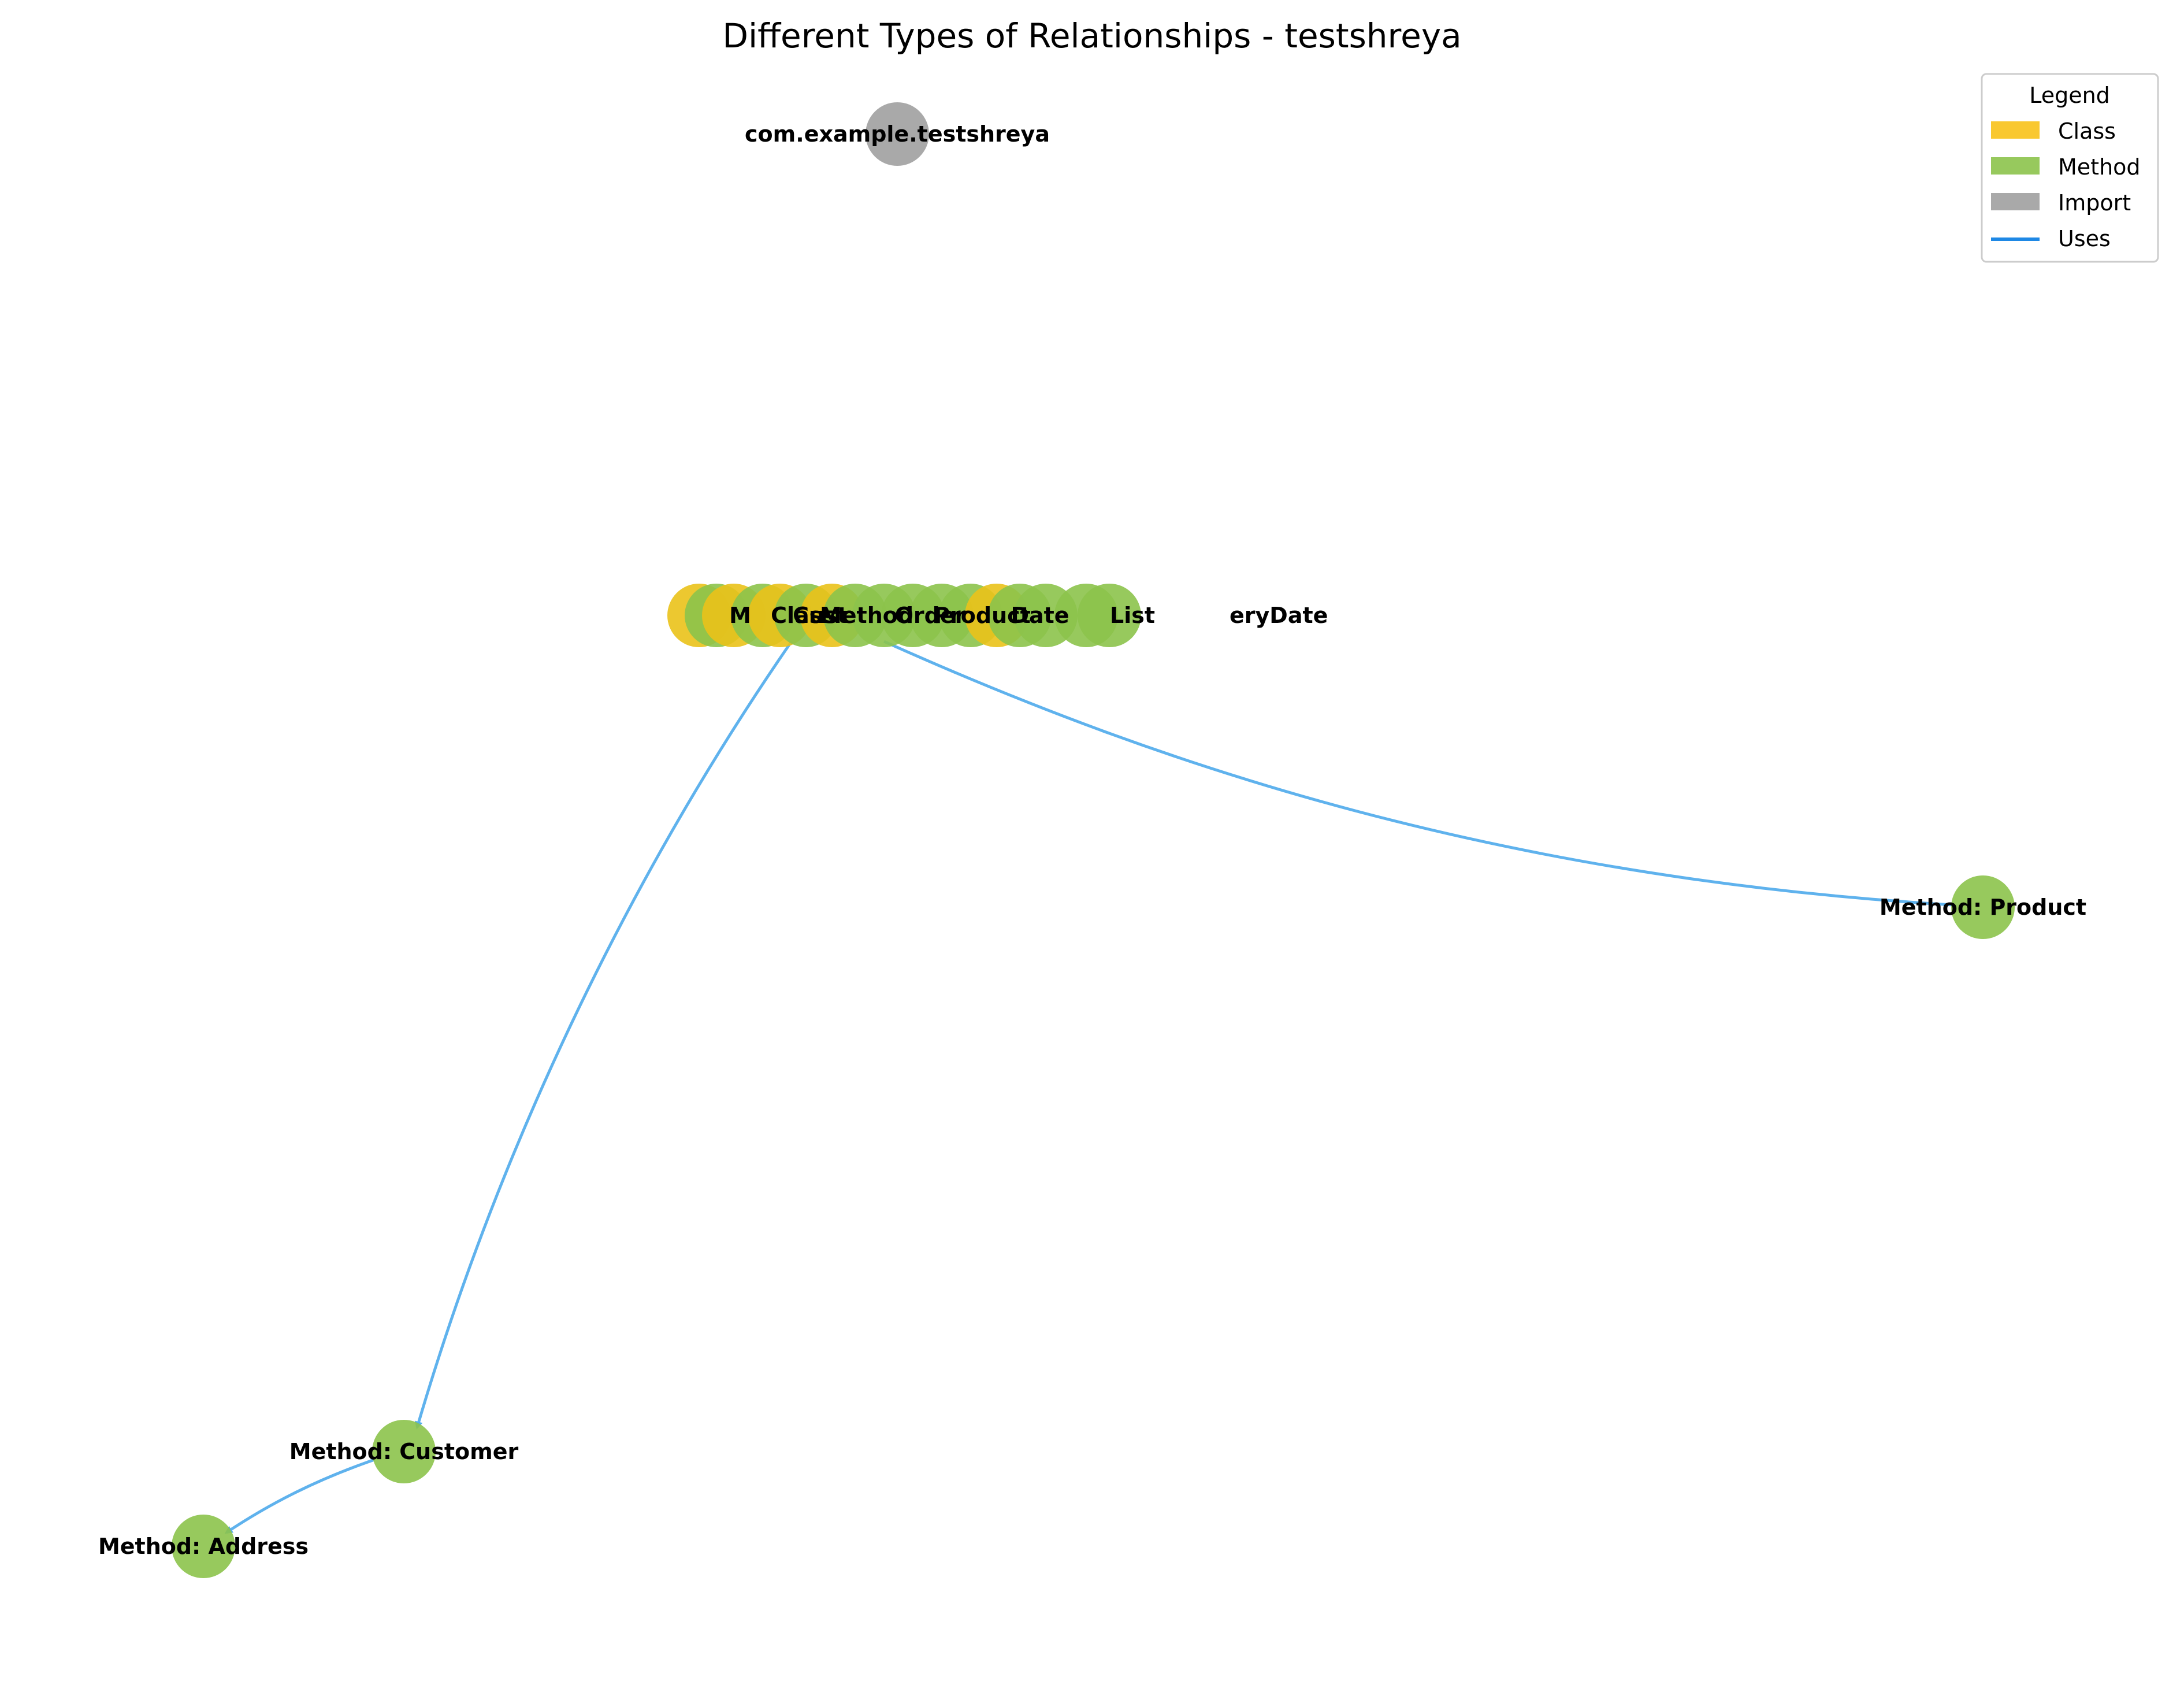 This screenshot has height=1681, width=2184. Describe the element at coordinates (2069, 95) in the screenshot. I see `legend-title: Legend` at that location.